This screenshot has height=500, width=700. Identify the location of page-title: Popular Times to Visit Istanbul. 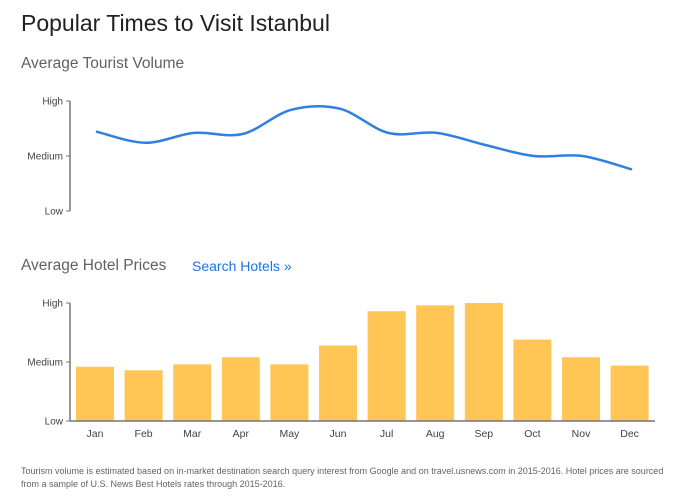
(175, 23).